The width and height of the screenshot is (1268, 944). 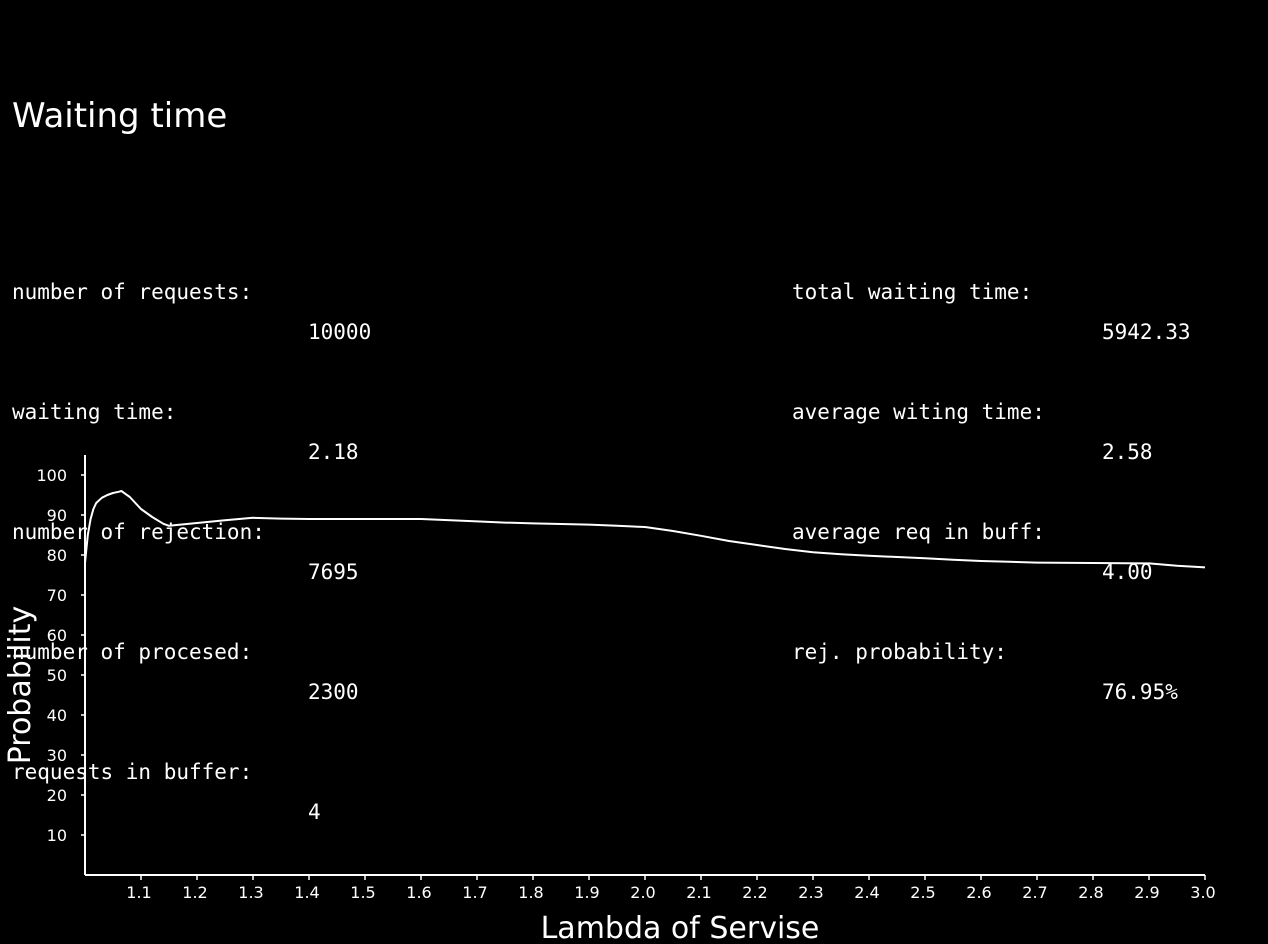 What do you see at coordinates (1202, 892) in the screenshot?
I see `x-tick-label: 3.0` at bounding box center [1202, 892].